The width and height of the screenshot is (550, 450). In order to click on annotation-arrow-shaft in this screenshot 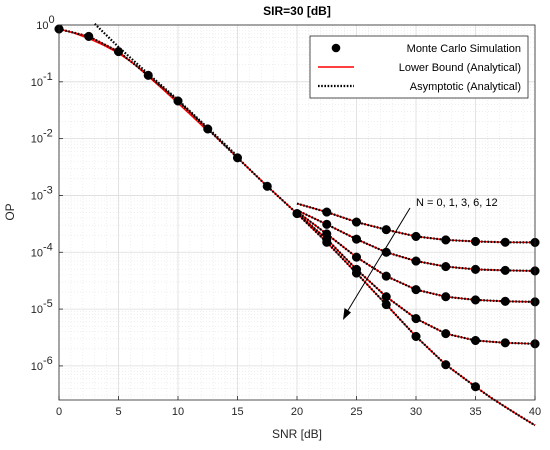, I will do `click(378, 260)`.